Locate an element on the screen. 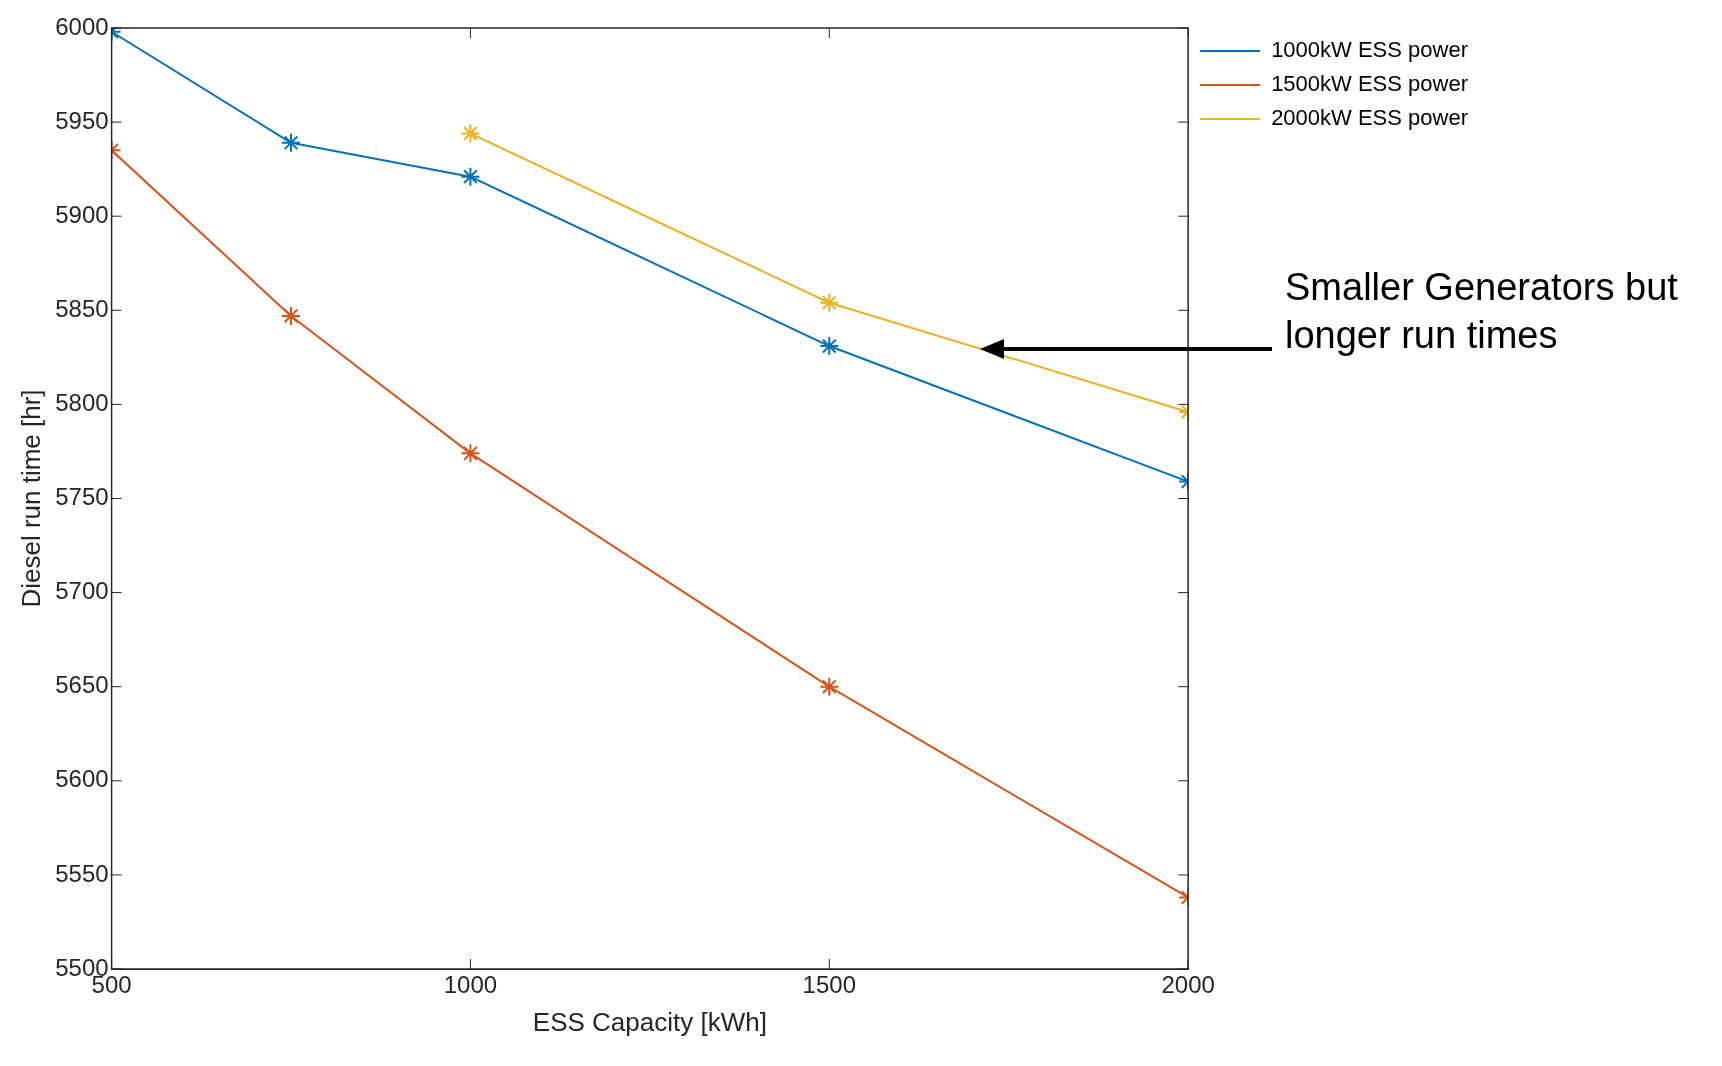 The width and height of the screenshot is (1722, 1066). y-tick-label: 5750 is located at coordinates (82, 497).